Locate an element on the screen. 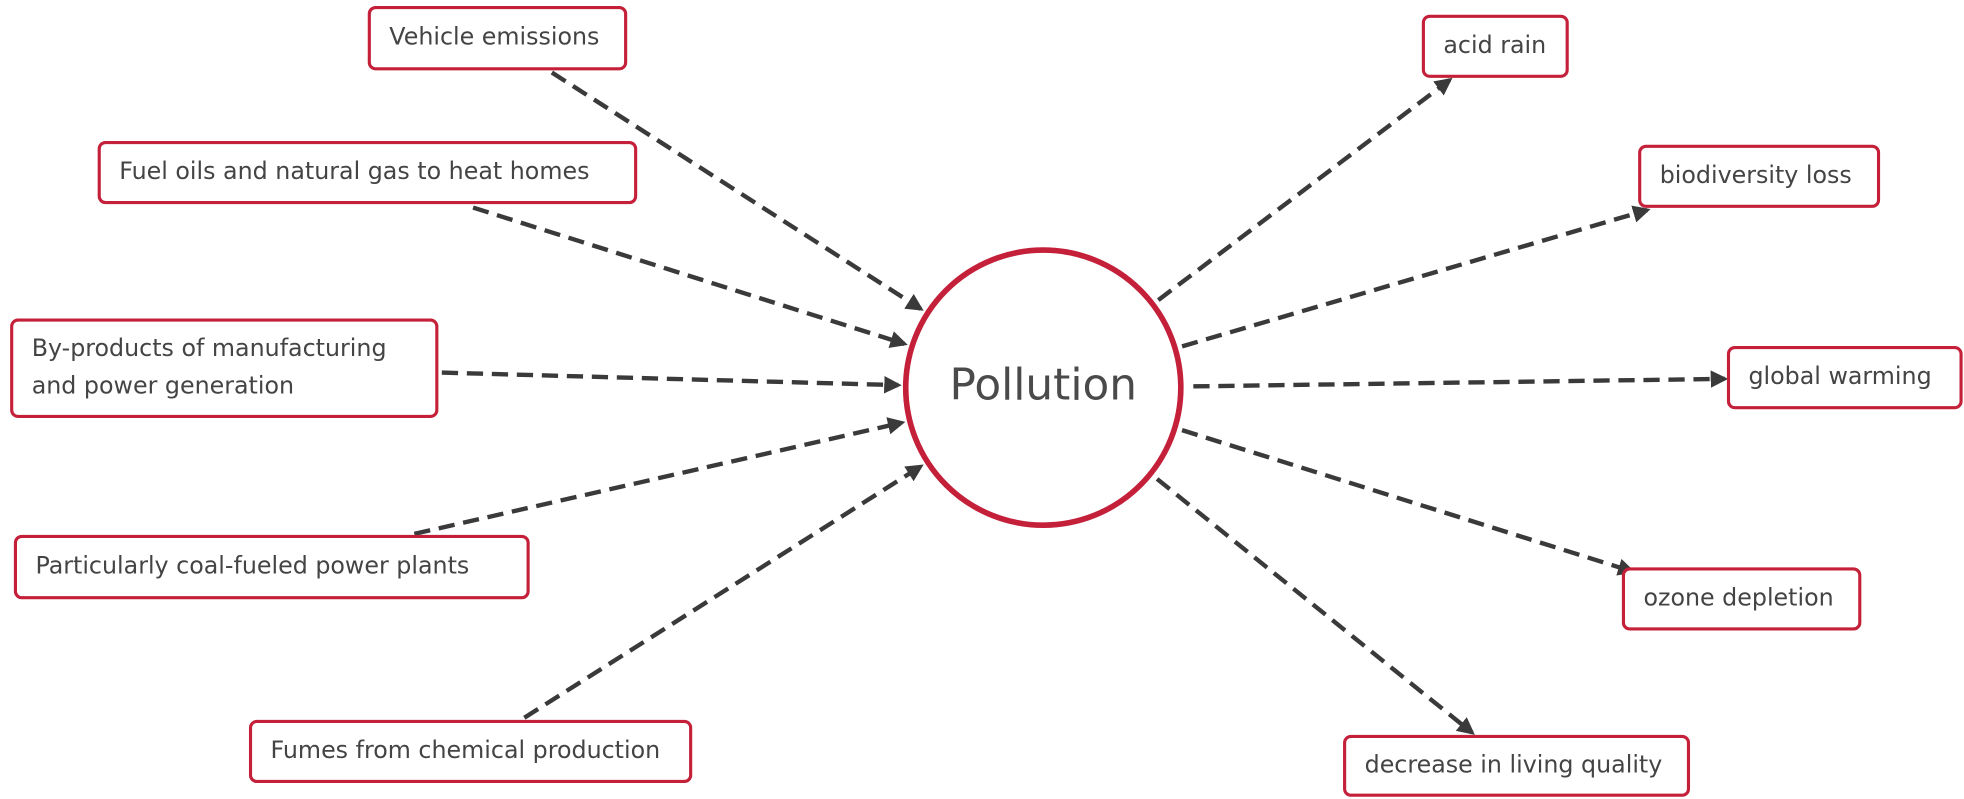 The image size is (1964, 799). node-label: ozone depletion is located at coordinates (1738, 597).